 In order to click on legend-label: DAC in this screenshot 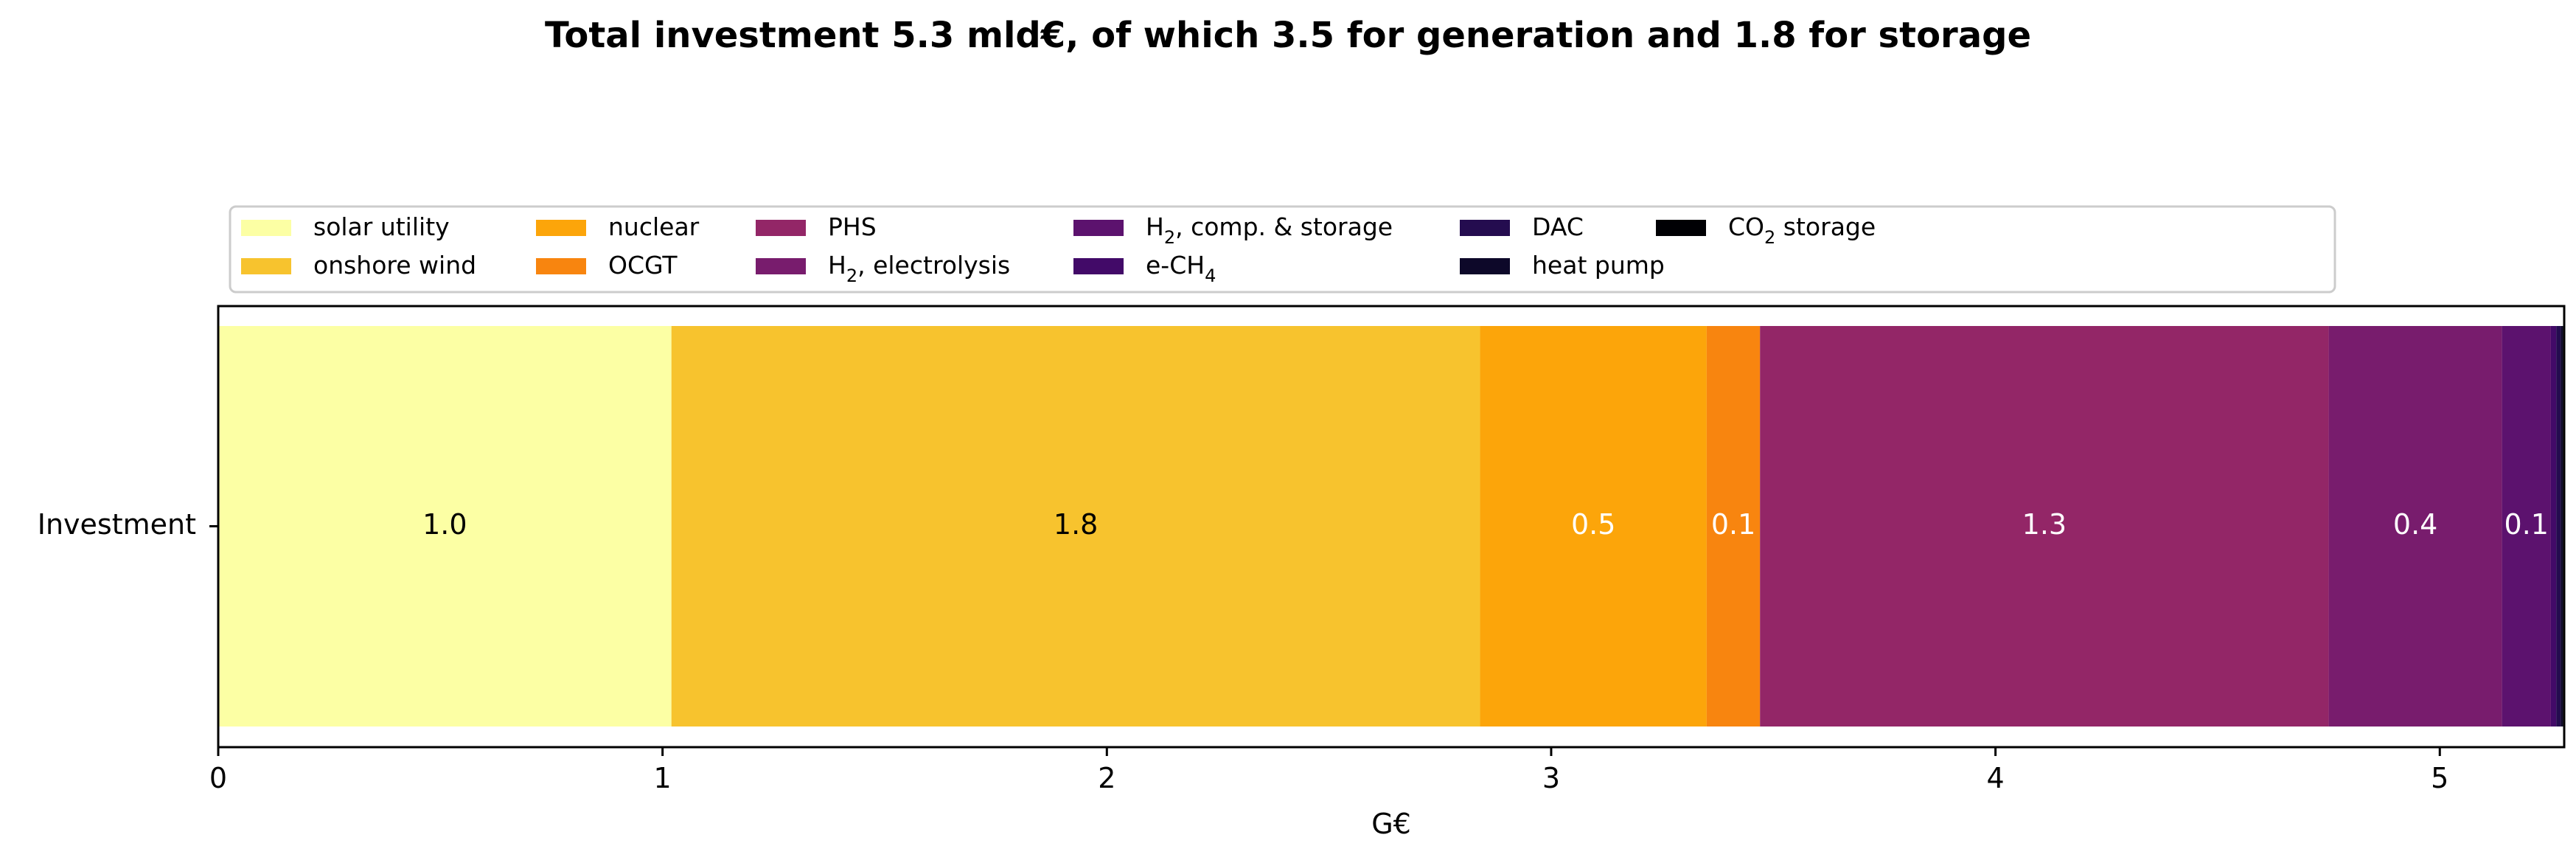, I will do `click(1558, 227)`.